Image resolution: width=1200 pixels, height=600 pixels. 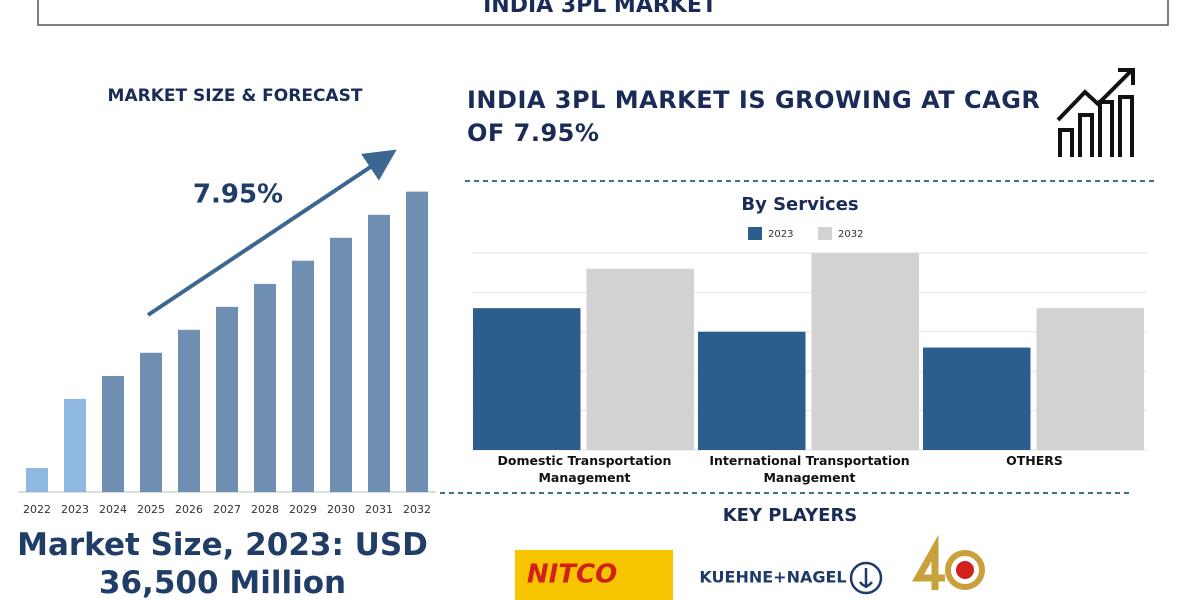 I want to click on growth-arrow, so click(x=271, y=233).